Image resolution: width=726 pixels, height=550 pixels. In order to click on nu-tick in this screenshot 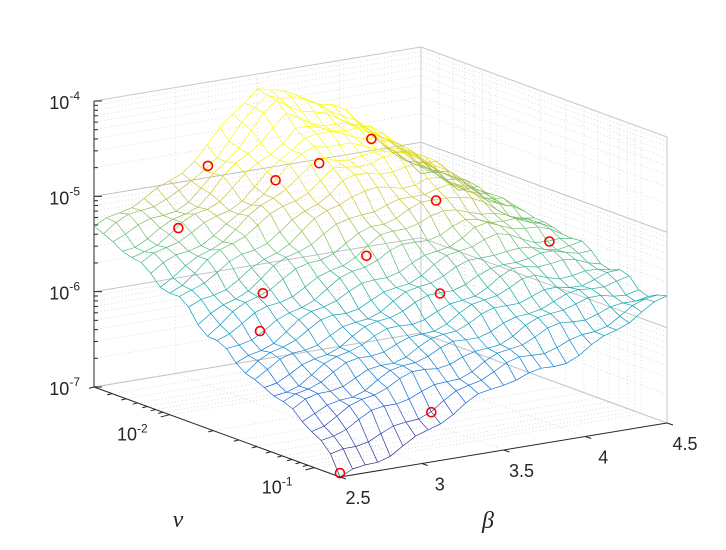, I will do `click(123, 399)`.